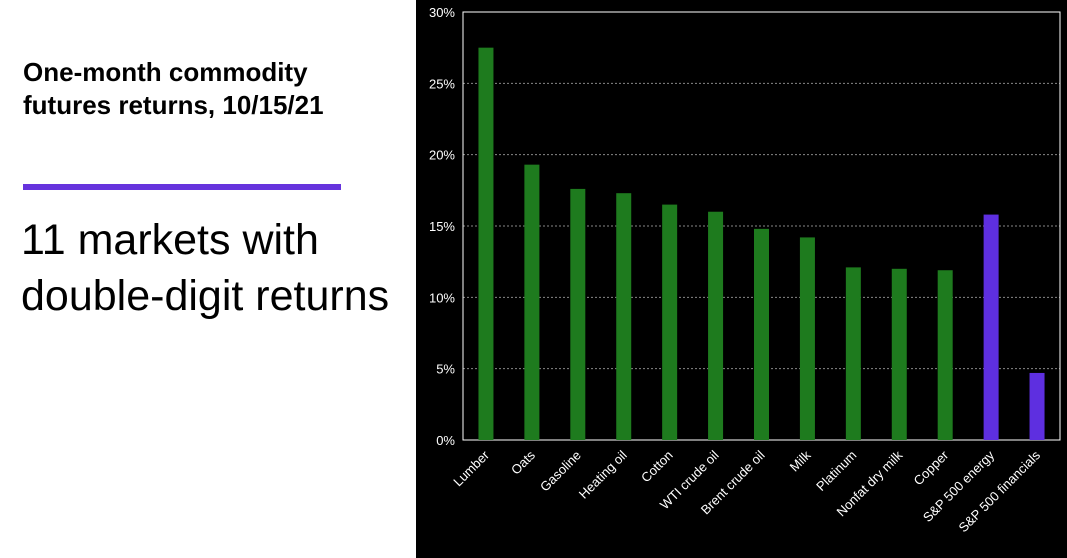 This screenshot has height=558, width=1067. I want to click on y-tick-label: 20%, so click(442, 155).